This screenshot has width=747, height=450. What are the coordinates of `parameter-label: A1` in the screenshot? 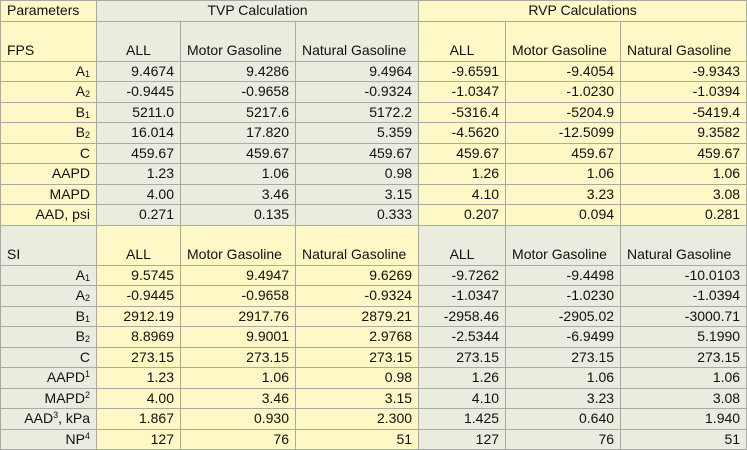 It's located at (48, 275).